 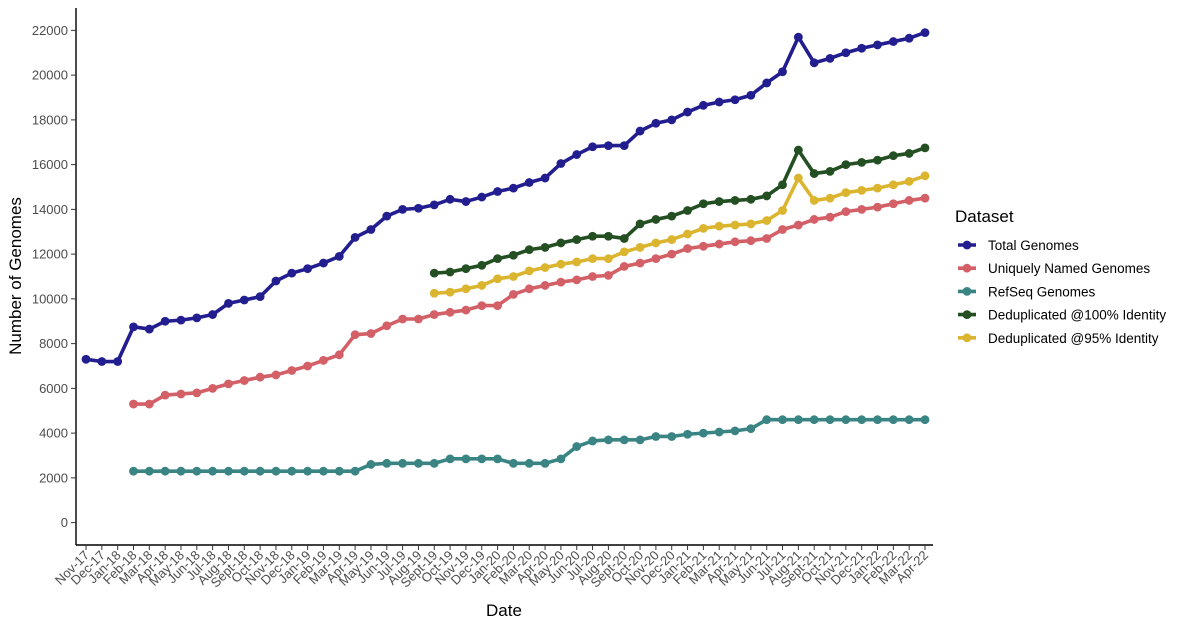 What do you see at coordinates (53, 388) in the screenshot?
I see `y-tick-label: 6000` at bounding box center [53, 388].